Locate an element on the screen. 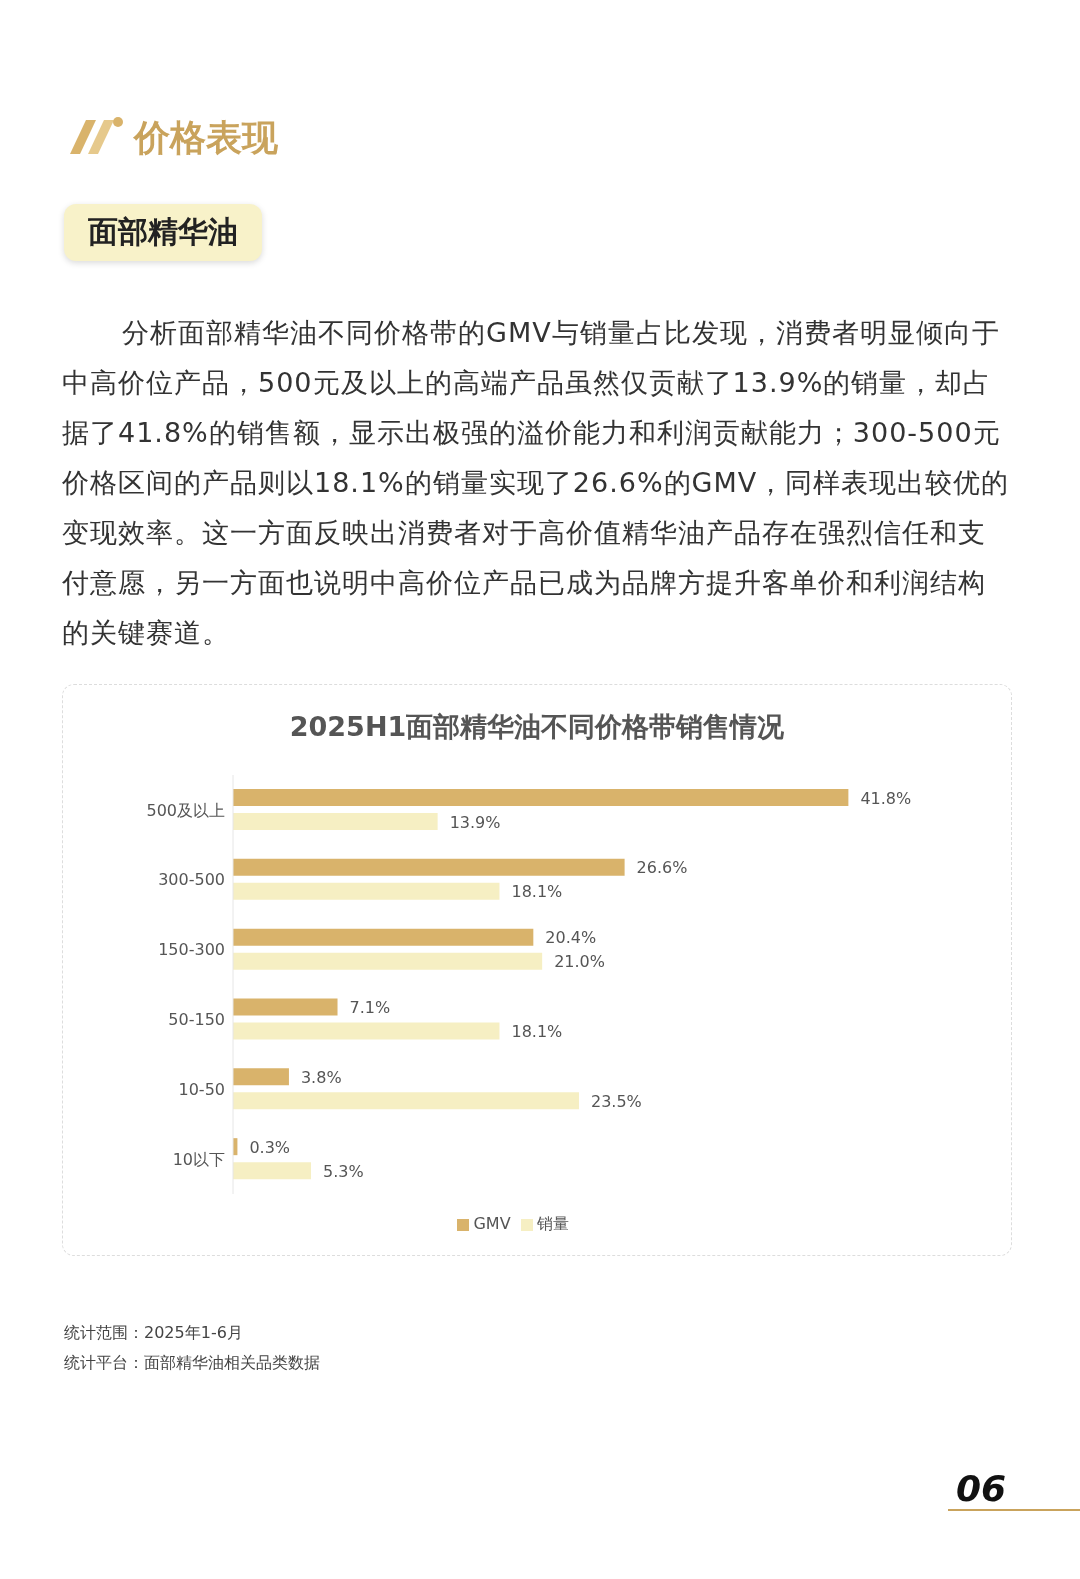  data-label: 26.6% is located at coordinates (662, 868).